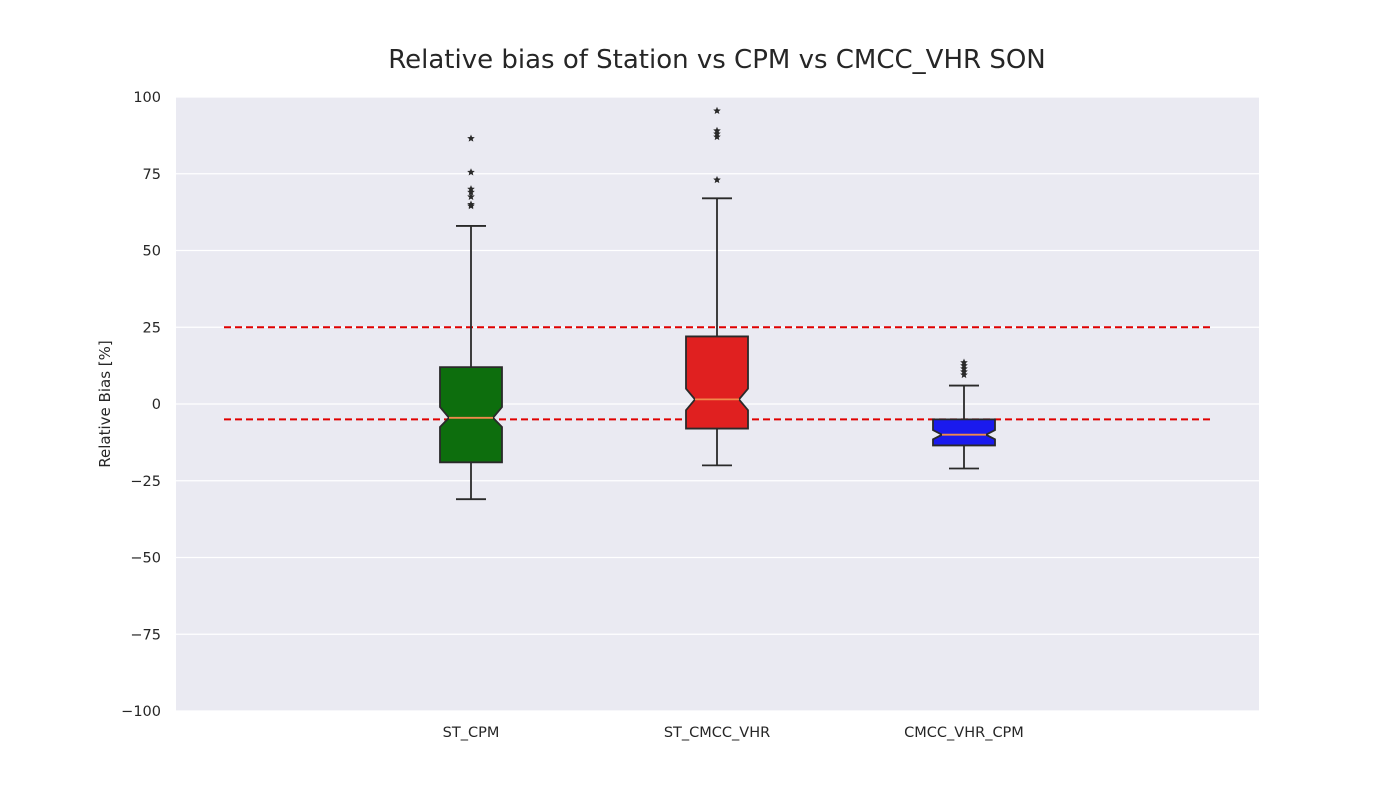  What do you see at coordinates (152, 328) in the screenshot?
I see `y-tick-label: 25` at bounding box center [152, 328].